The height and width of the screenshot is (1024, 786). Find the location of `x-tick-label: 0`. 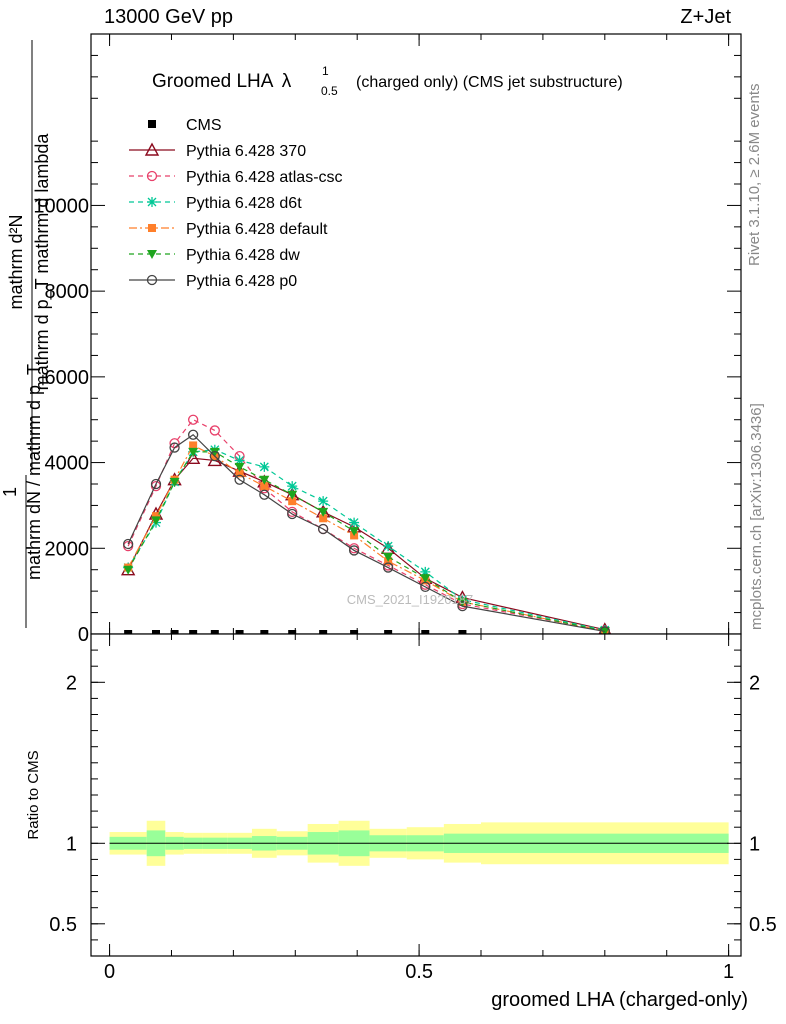

x-tick-label: 0 is located at coordinates (109, 972).